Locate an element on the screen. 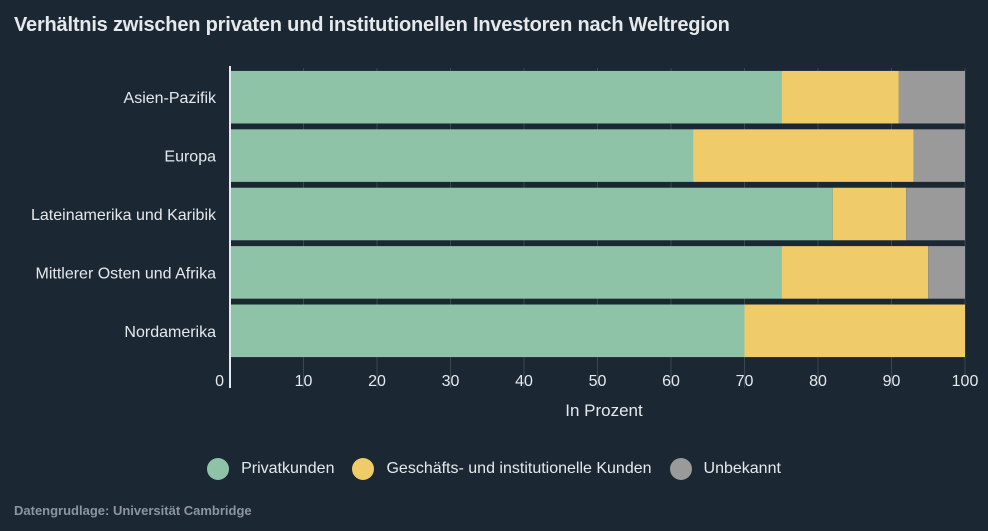 Image resolution: width=988 pixels, height=531 pixels. category-label: Asien-Pazifik is located at coordinates (170, 98).